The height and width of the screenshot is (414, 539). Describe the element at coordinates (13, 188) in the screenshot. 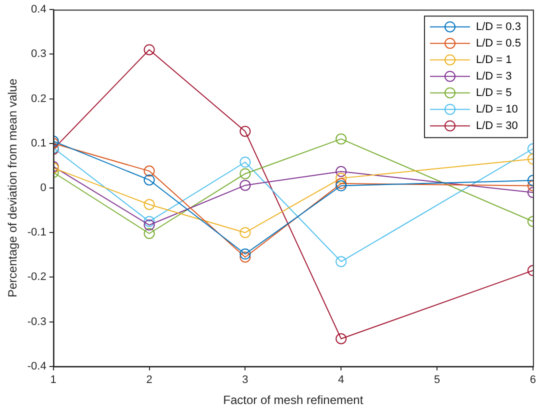

I see `y-axis-title: Percentage of deviation from mean value` at that location.